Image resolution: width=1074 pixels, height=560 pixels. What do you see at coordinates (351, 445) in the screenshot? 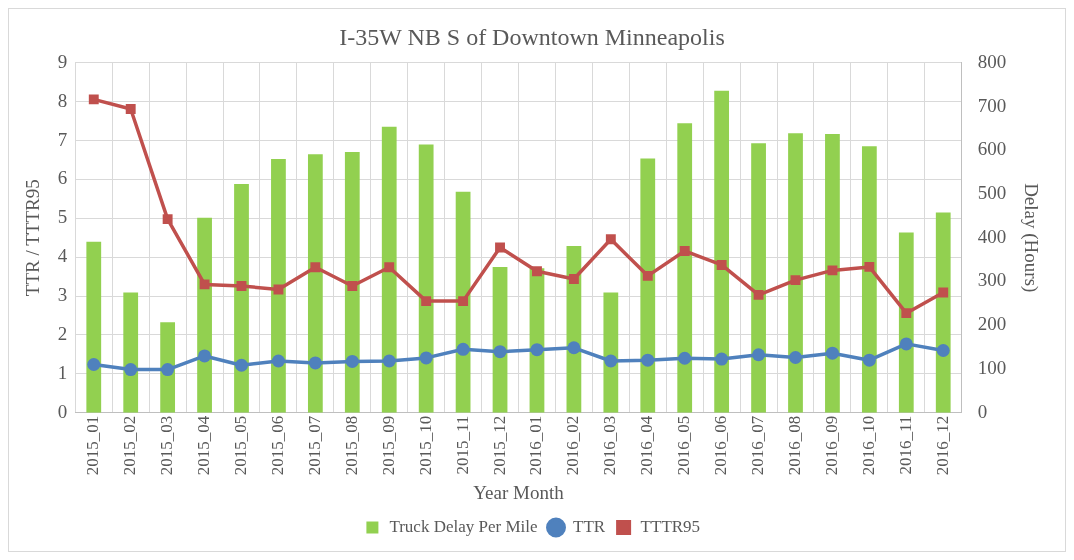
I see `x-tick-label: 2015_08` at bounding box center [351, 445].